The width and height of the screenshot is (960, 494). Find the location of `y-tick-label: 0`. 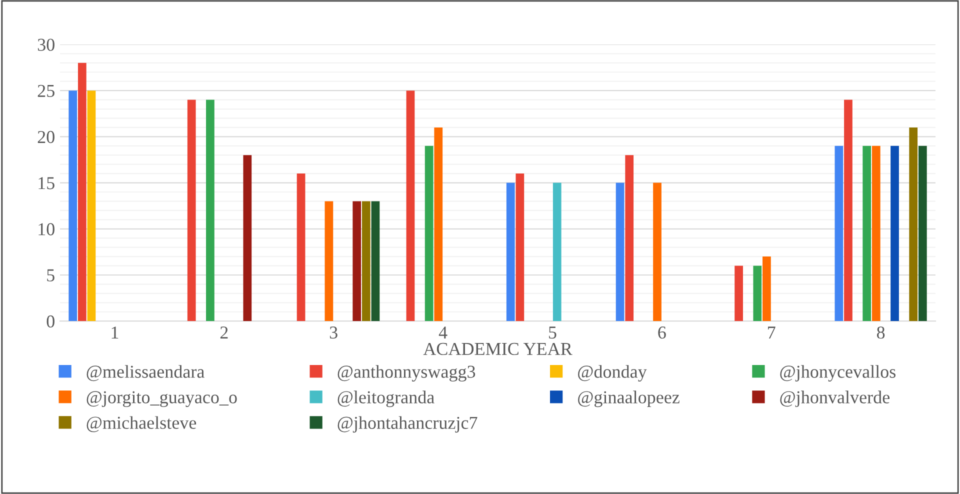

y-tick-label: 0 is located at coordinates (50, 321).